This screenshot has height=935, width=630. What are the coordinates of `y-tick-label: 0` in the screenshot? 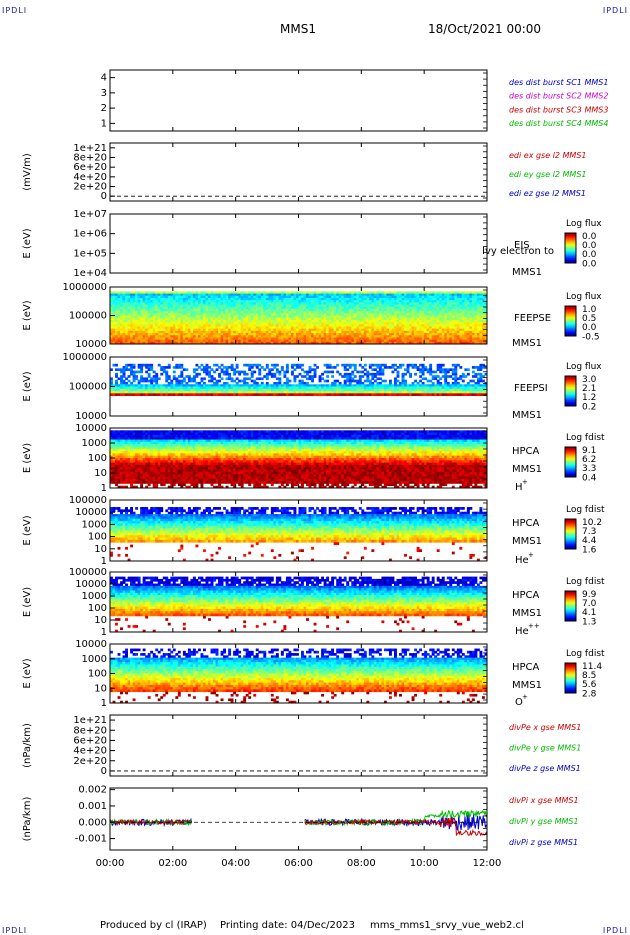 It's located at (104, 196).